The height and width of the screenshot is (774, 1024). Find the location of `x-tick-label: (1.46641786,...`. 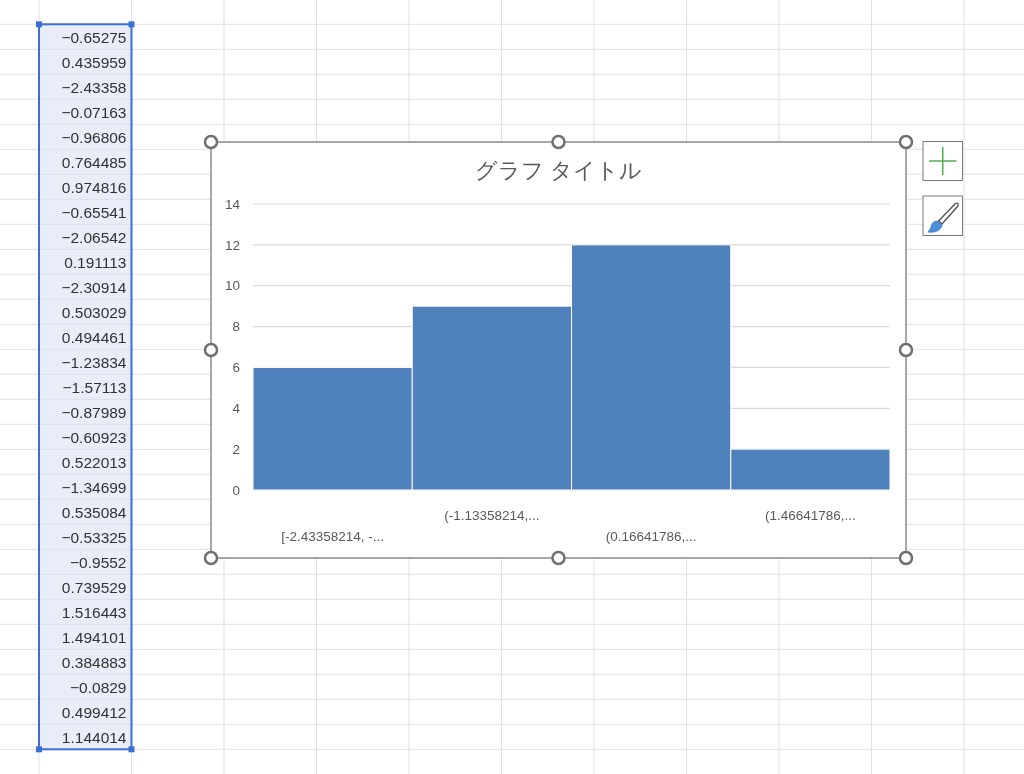

x-tick-label: (1.46641786,... is located at coordinates (810, 515).